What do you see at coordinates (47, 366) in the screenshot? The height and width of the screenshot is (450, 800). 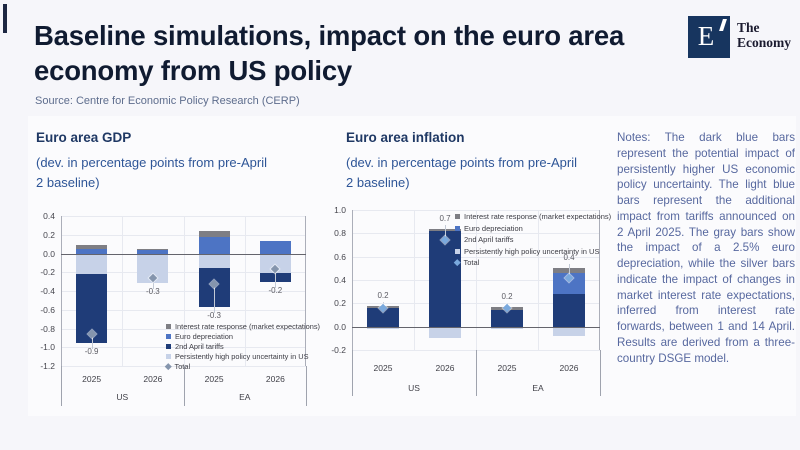 I see `y-tick-label: -1.2` at bounding box center [47, 366].